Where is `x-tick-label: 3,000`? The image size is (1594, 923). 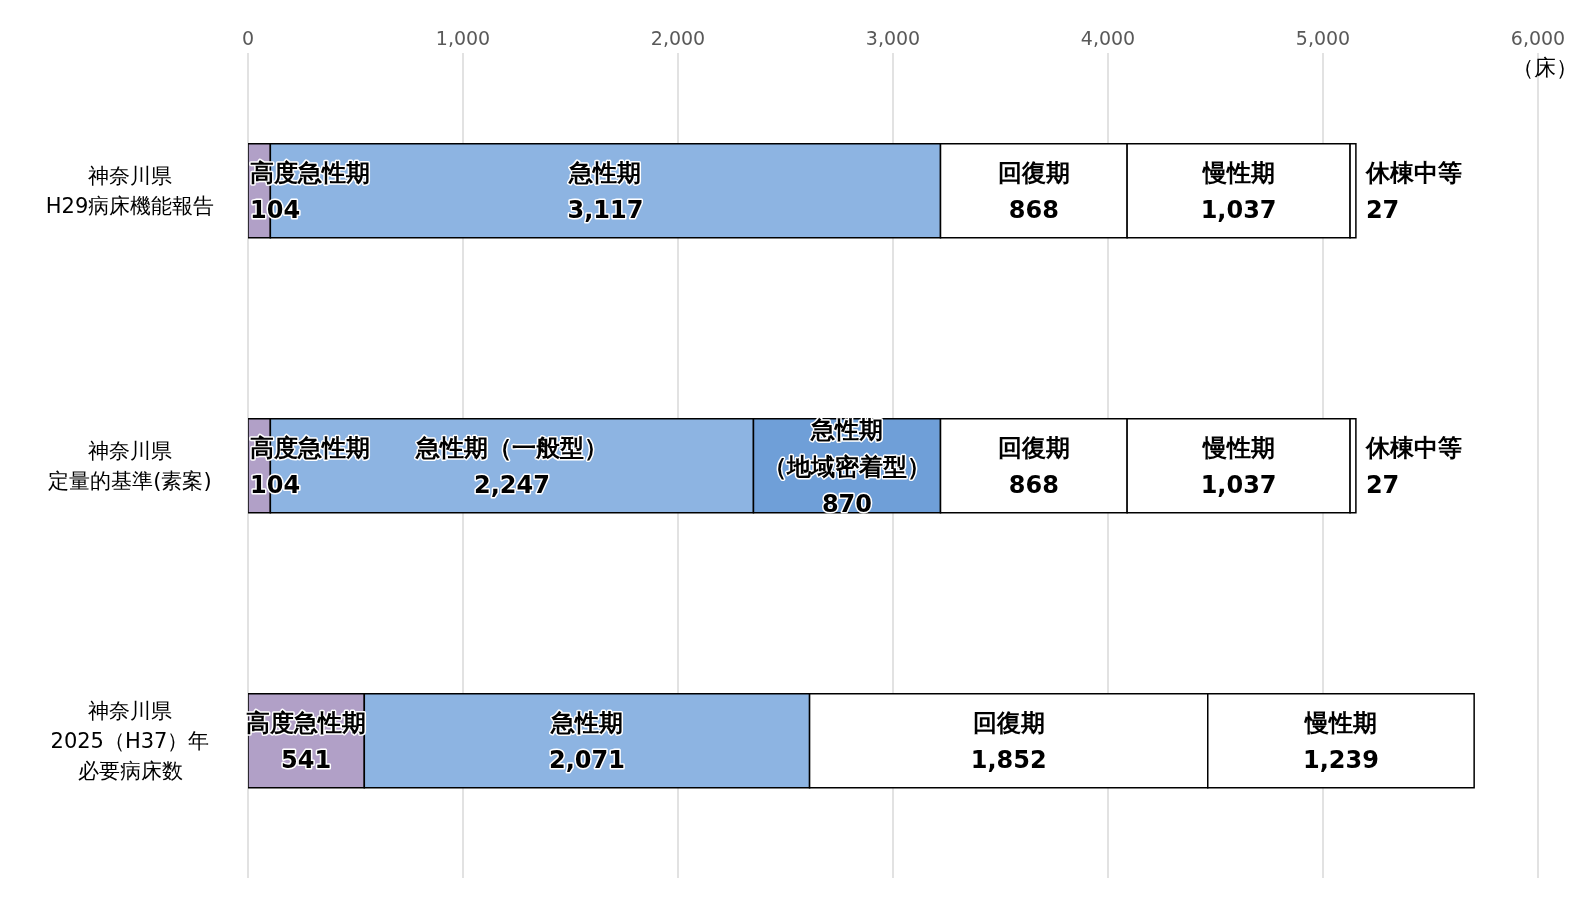 x-tick-label: 3,000 is located at coordinates (893, 38).